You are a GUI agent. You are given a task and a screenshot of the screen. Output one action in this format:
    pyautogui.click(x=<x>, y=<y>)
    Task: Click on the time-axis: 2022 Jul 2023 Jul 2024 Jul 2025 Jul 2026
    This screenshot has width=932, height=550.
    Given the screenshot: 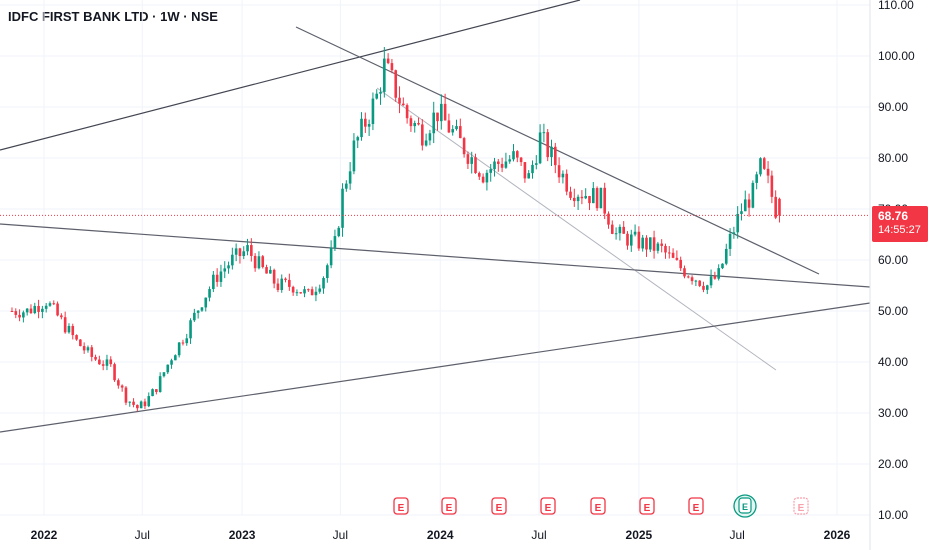 What is the action you would take?
    pyautogui.click(x=441, y=535)
    